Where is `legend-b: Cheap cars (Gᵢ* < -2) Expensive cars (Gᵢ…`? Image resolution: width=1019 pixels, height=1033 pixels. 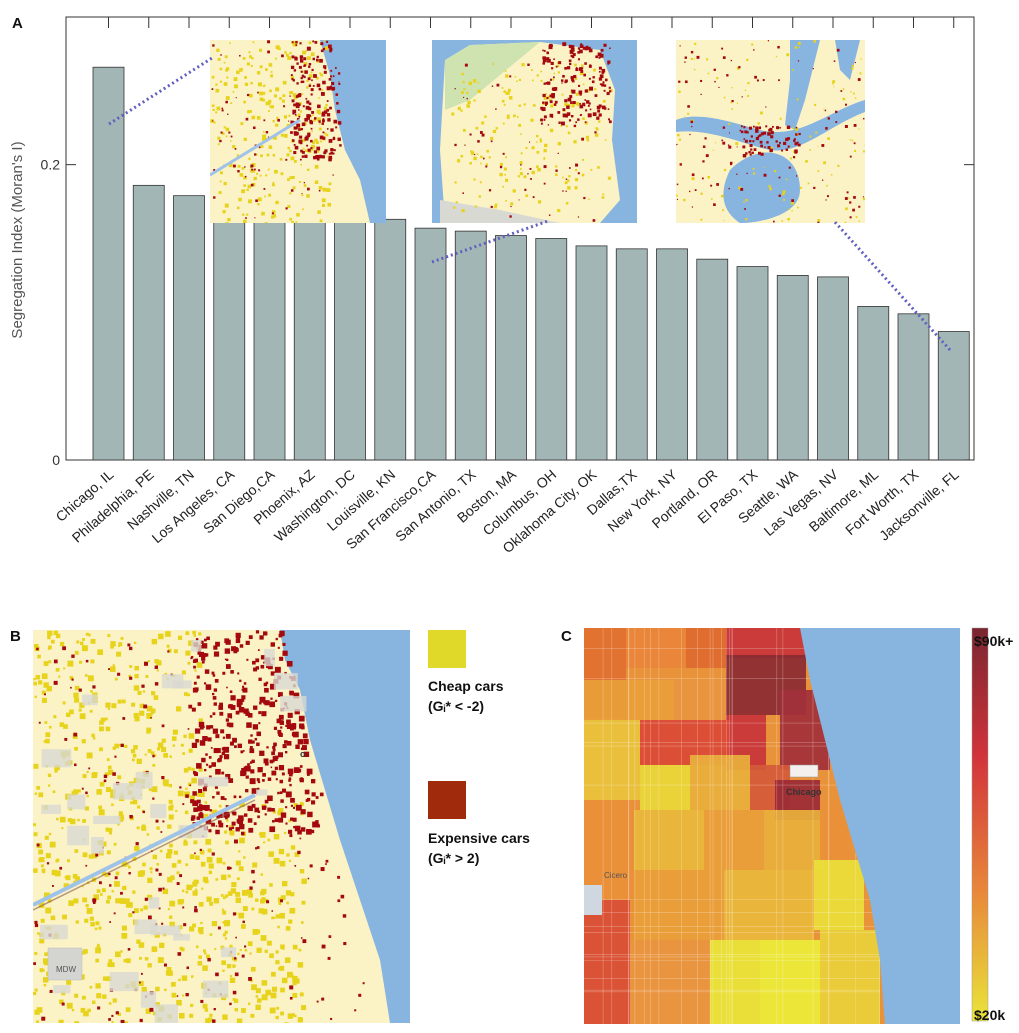 legend-b: Cheap cars (Gᵢ* < -2) Expensive cars (Gᵢ… is located at coordinates (479, 748).